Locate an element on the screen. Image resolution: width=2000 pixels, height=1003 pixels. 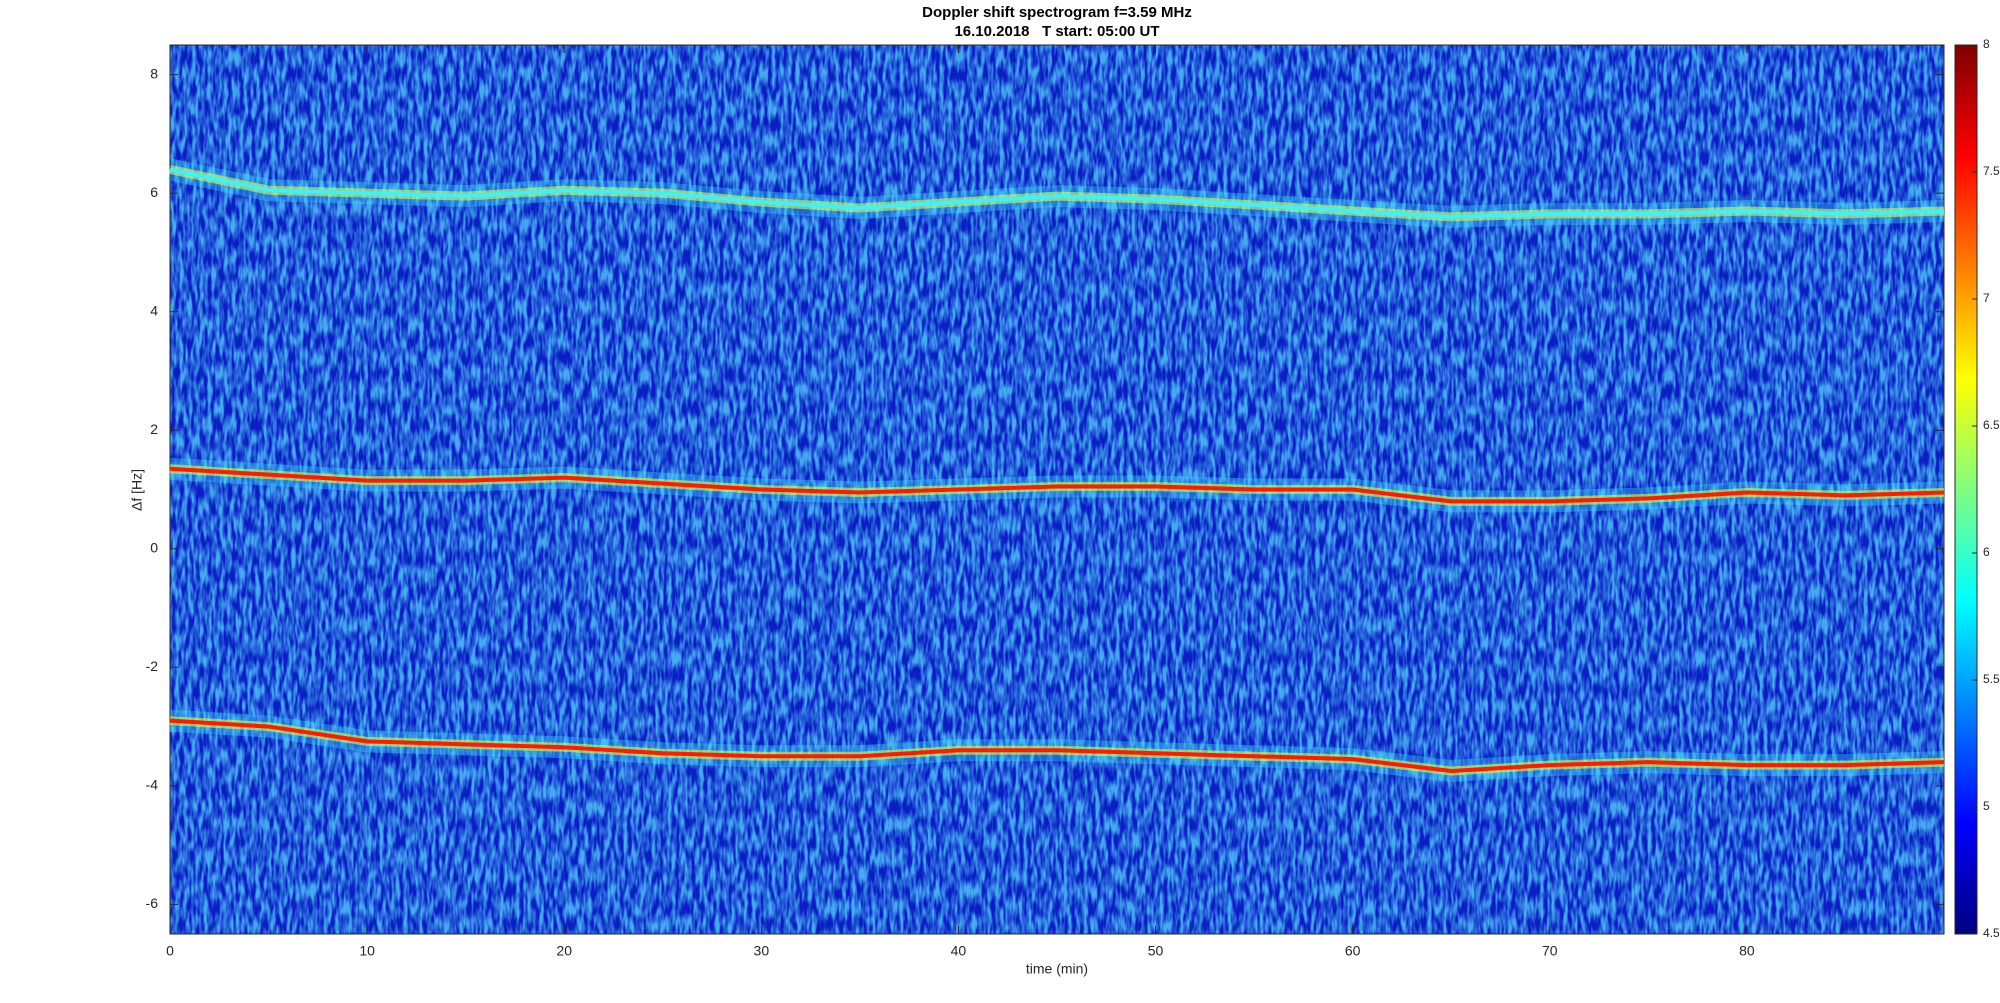
y-tick-label: 4 is located at coordinates (154, 310).